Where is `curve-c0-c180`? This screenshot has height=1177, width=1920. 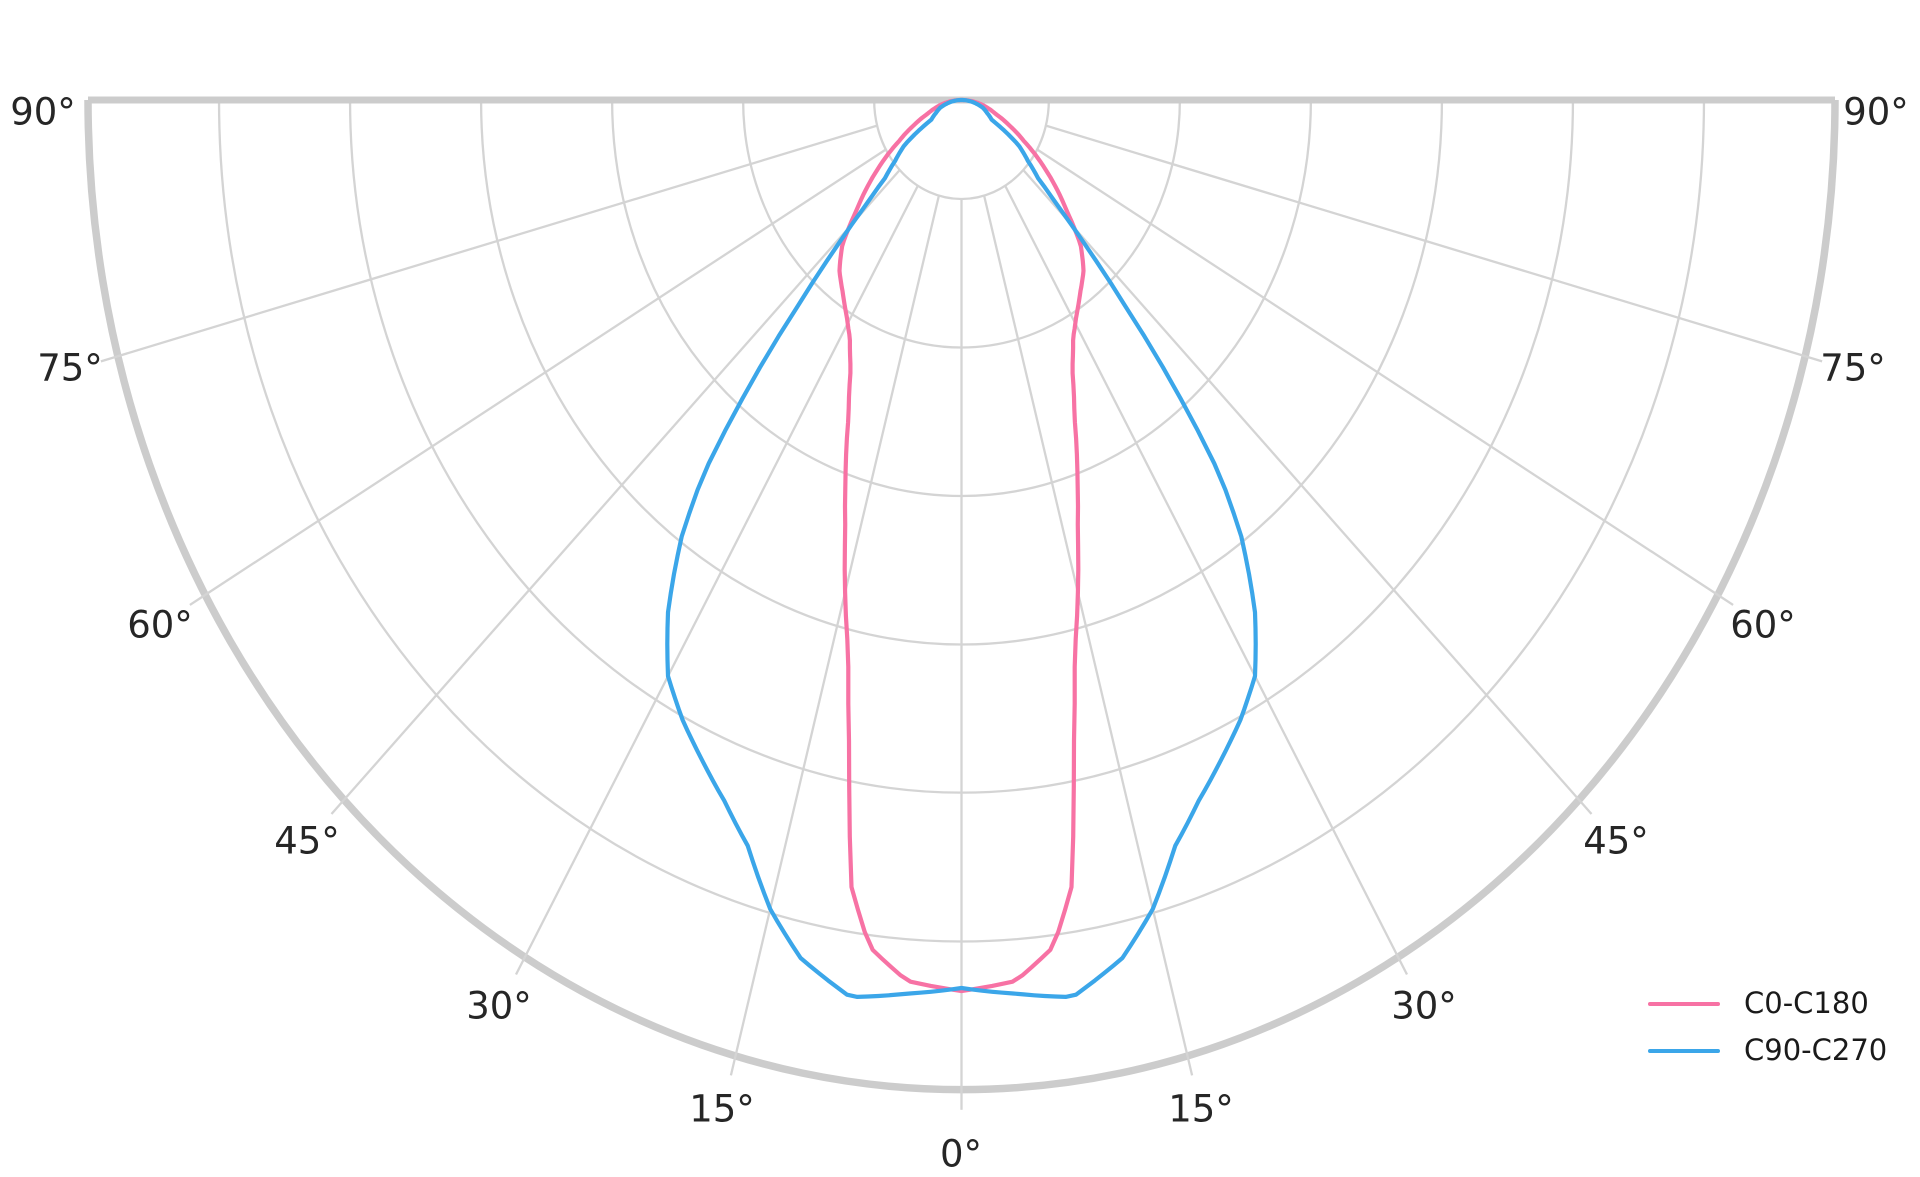
curve-c0-c180 is located at coordinates (961, 545).